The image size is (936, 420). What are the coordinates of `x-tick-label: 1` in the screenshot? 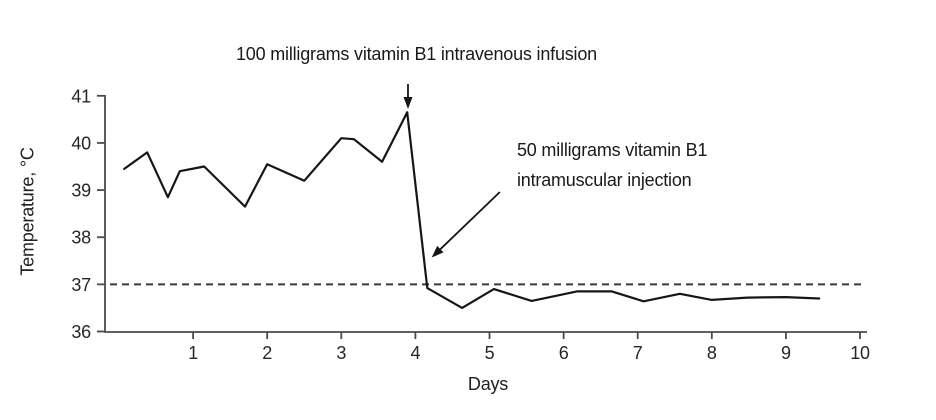 It's located at (193, 353).